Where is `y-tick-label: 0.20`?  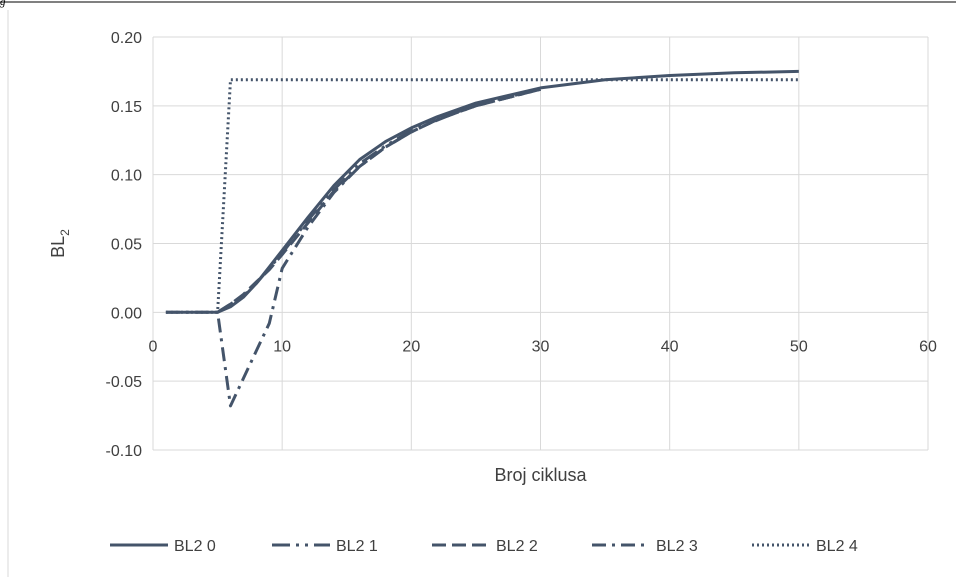 y-tick-label: 0.20 is located at coordinates (126, 38).